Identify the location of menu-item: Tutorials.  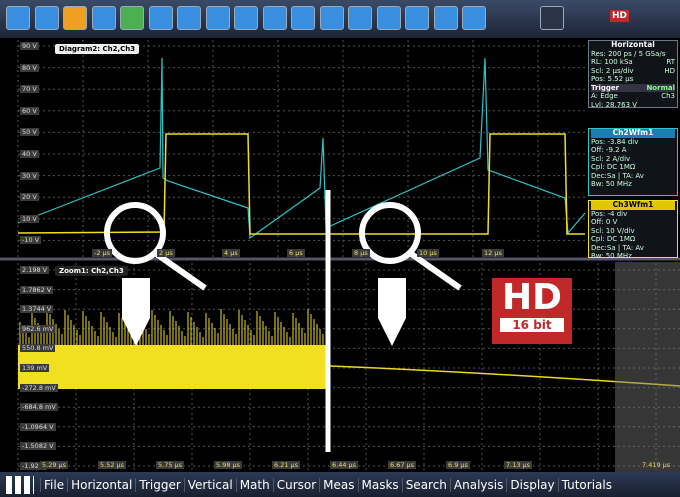
(586, 484).